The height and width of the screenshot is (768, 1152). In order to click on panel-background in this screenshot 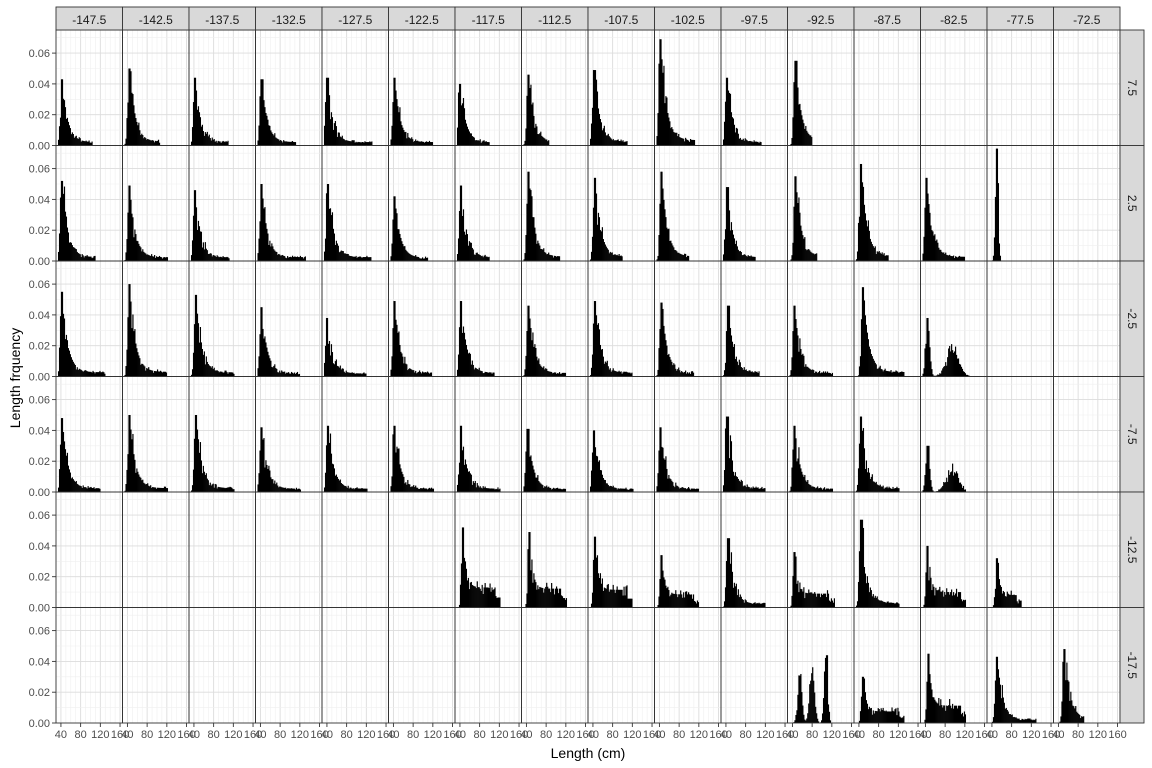, I will do `click(89, 550)`.